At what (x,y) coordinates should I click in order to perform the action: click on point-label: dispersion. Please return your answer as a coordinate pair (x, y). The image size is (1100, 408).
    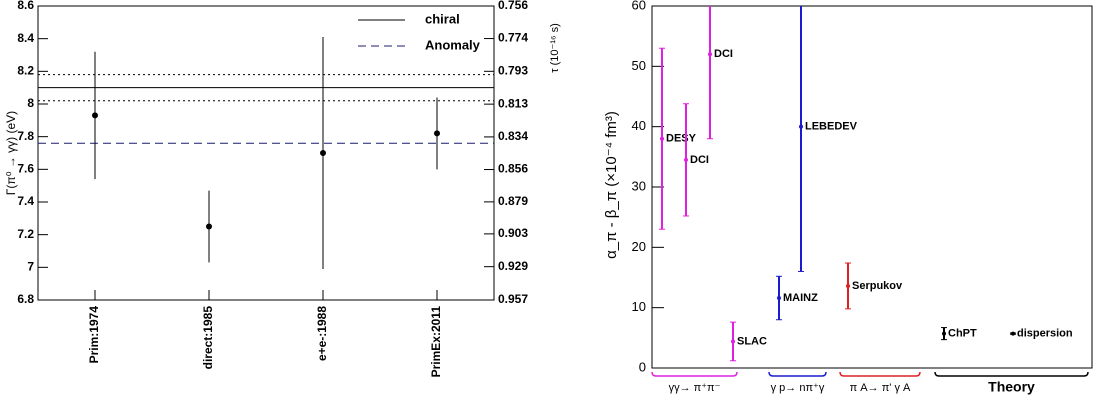
    Looking at the image, I should click on (1045, 334).